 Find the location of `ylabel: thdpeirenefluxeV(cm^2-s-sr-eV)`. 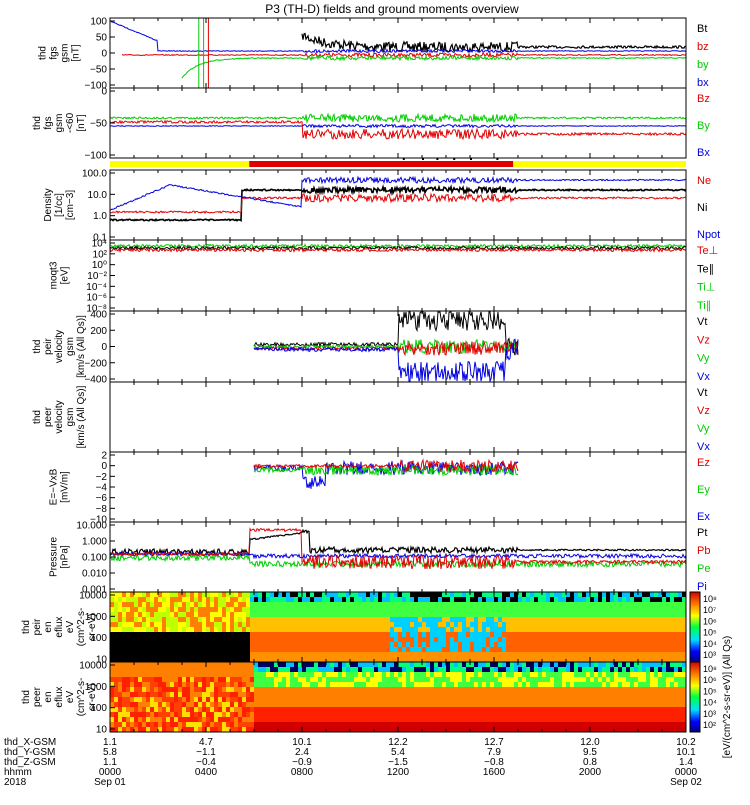

ylabel: thdpeirenefluxeV(cm^2-s-sr-eV) is located at coordinates (59, 627).